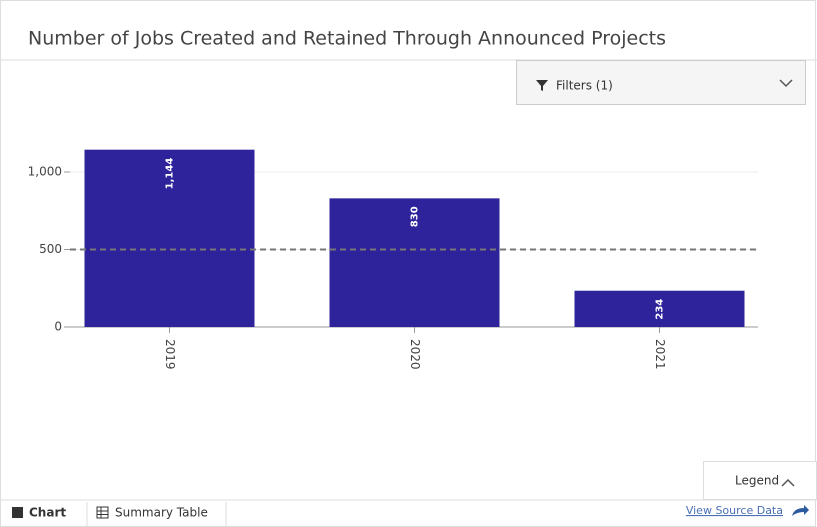  I want to click on tab-chart: Chart, so click(39, 513).